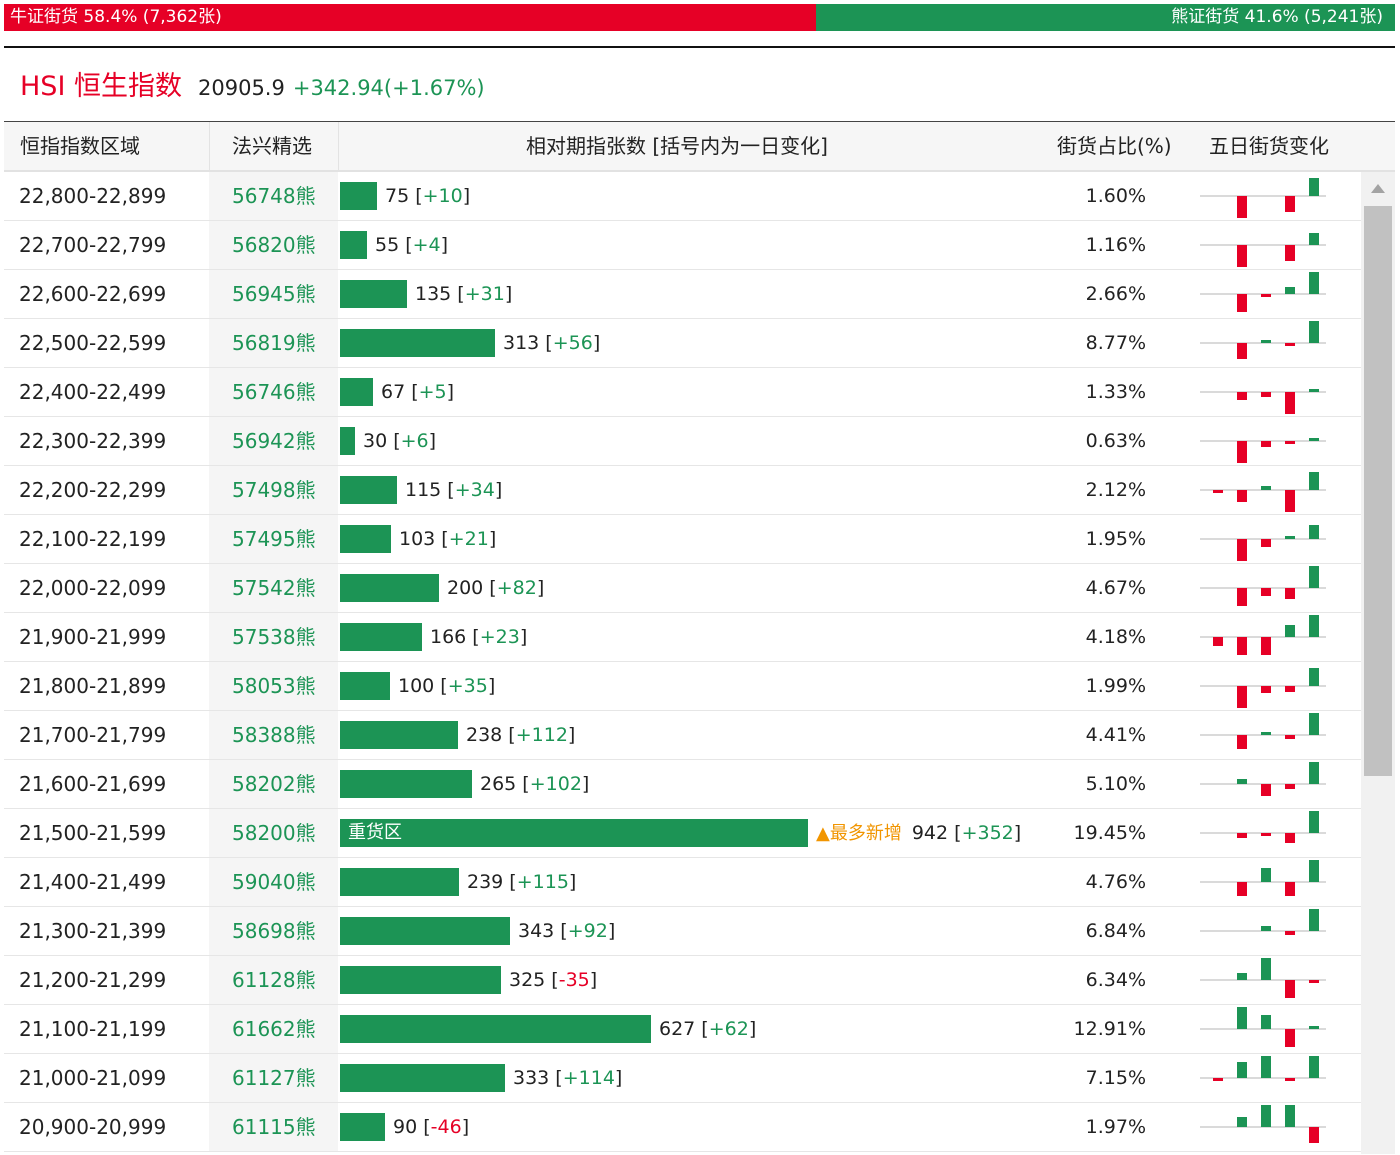 The image size is (1400, 1155). What do you see at coordinates (274, 539) in the screenshot?
I see `warrant-code-link: 57495熊` at bounding box center [274, 539].